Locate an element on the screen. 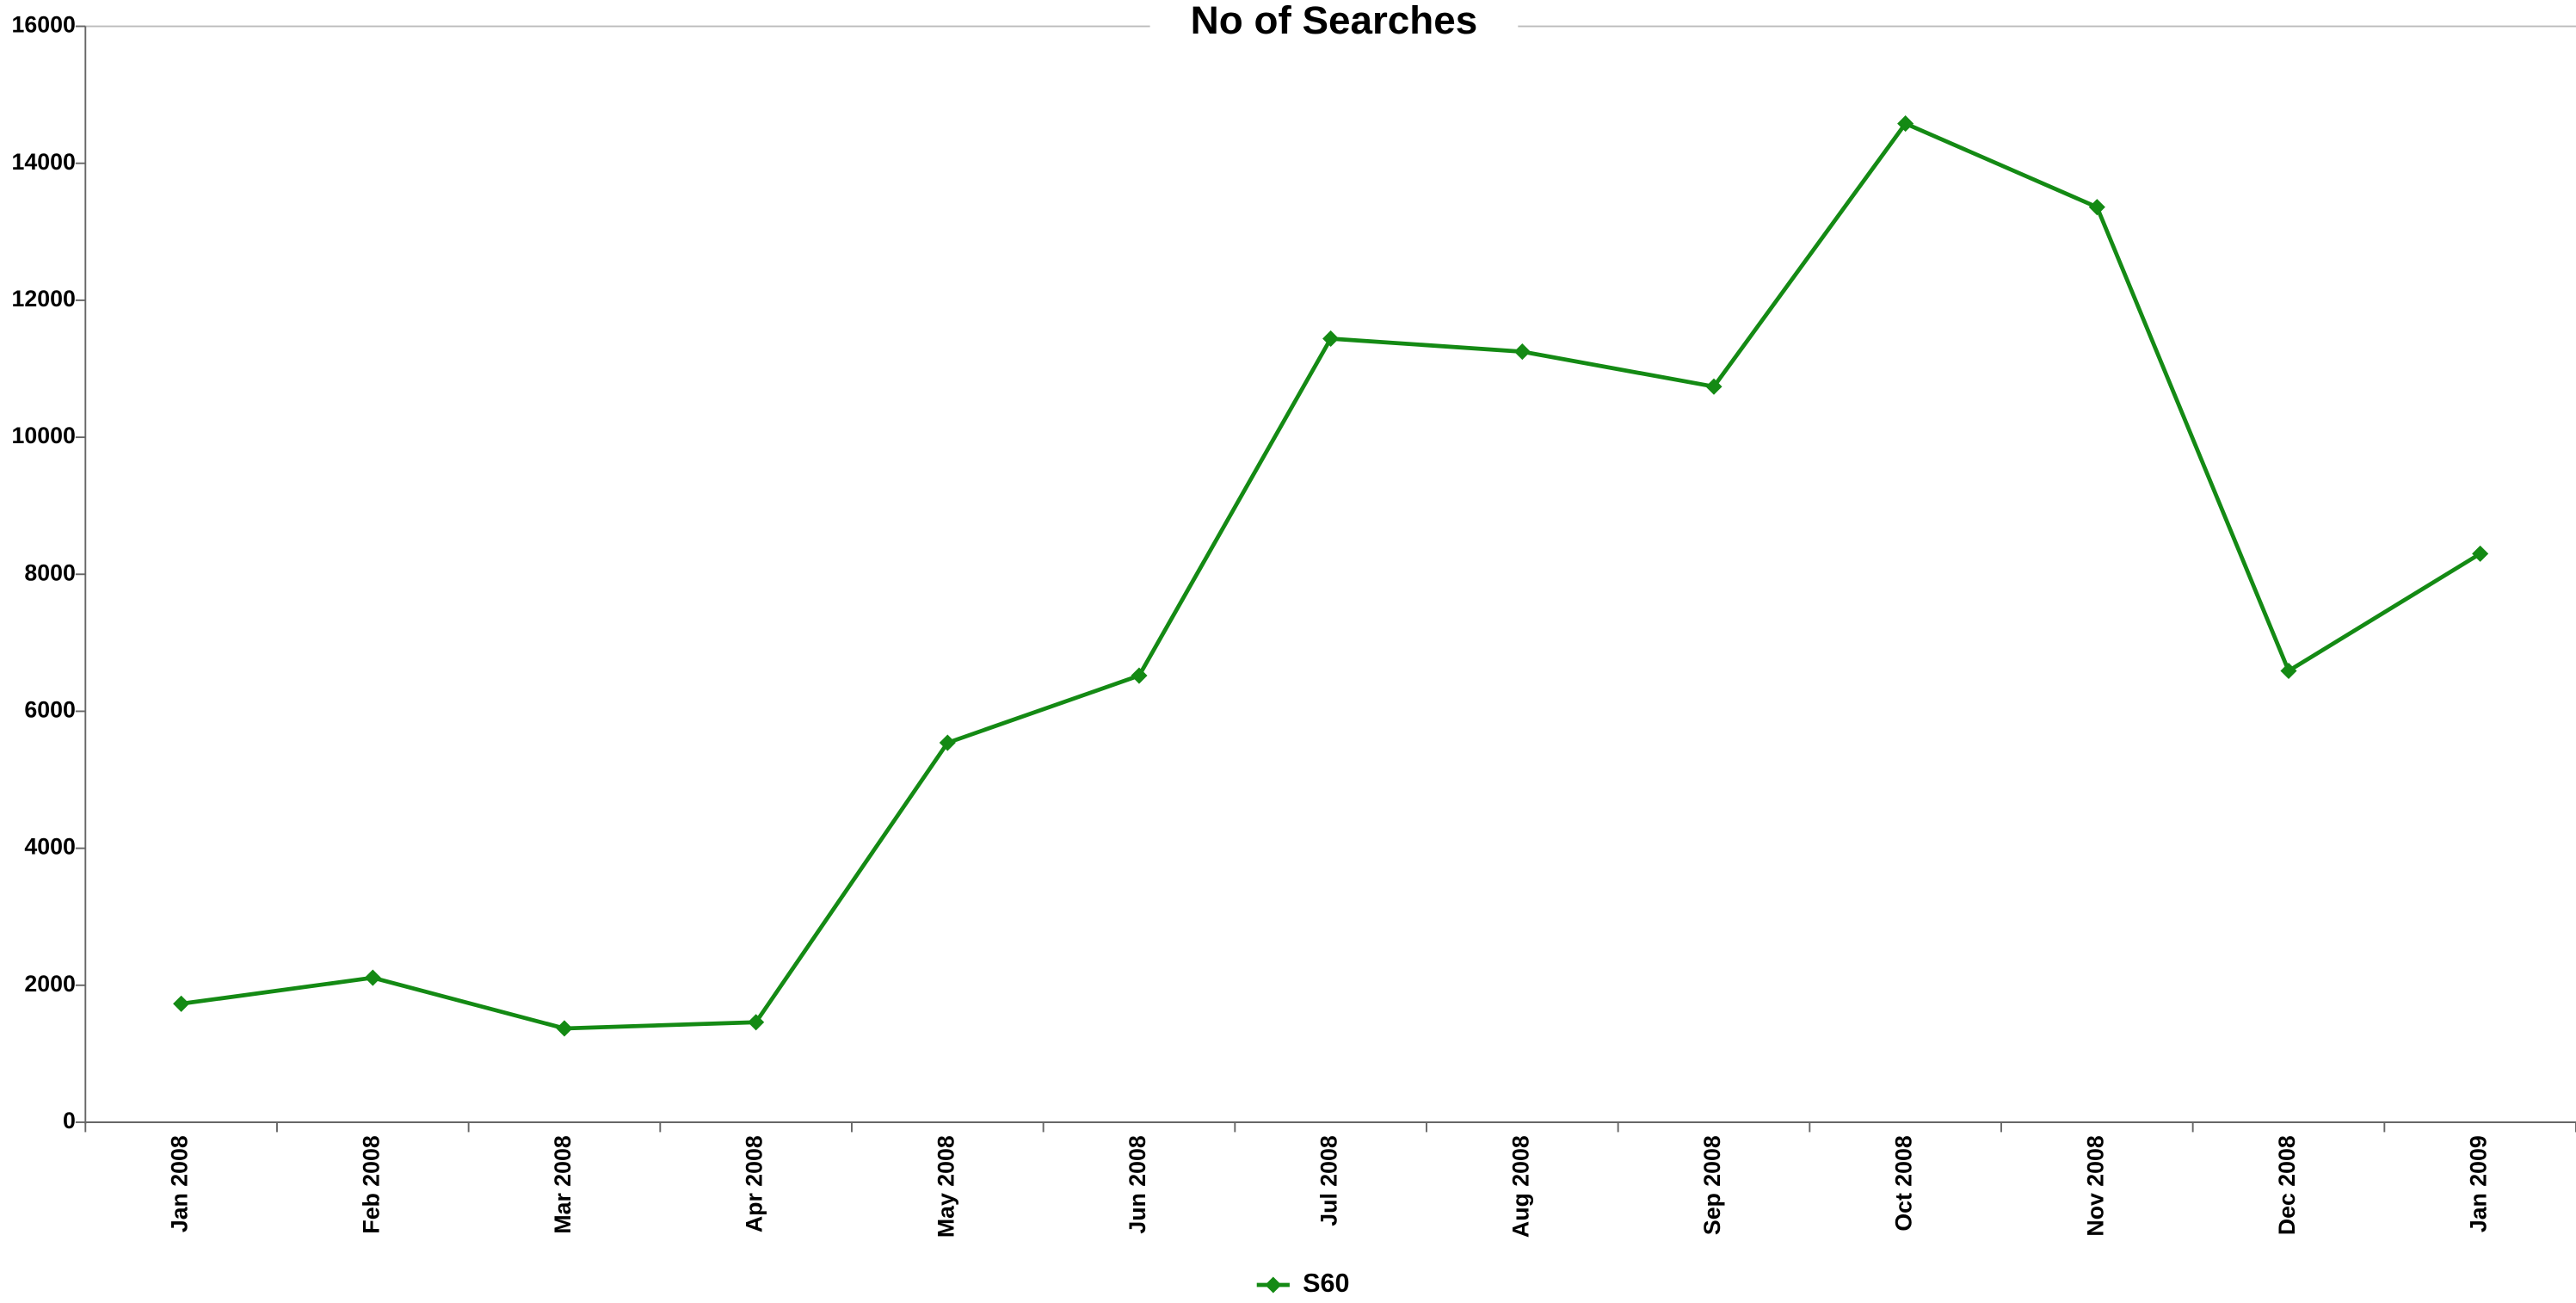 The image size is (2576, 1303). x-tick-label: Jul 2008 is located at coordinates (1329, 1180).